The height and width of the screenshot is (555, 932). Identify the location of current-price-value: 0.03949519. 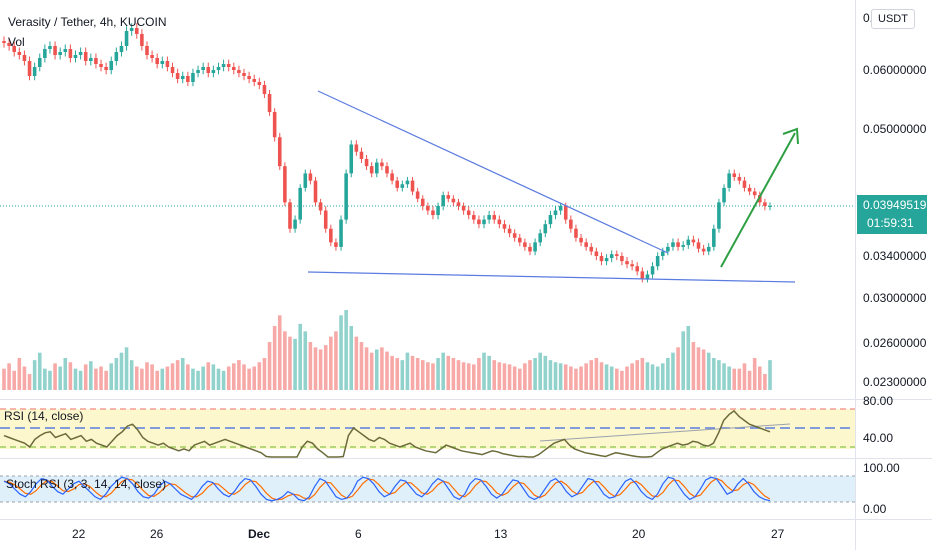
(895, 205).